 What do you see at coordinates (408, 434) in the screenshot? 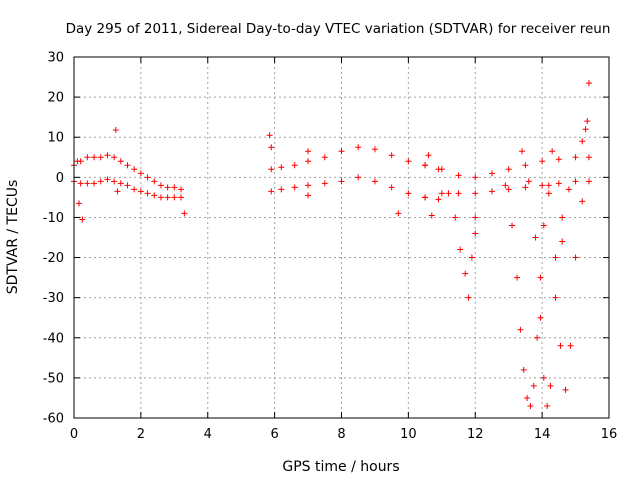
I see `x-tick-label: 10` at bounding box center [408, 434].